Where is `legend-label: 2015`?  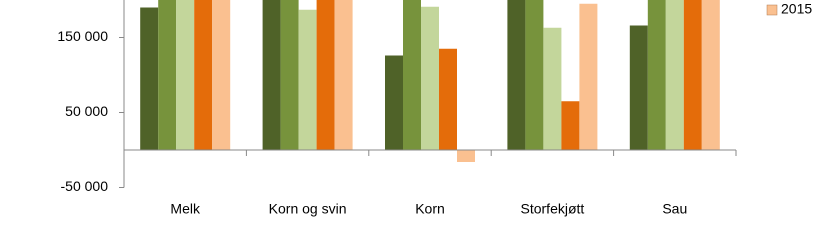 legend-label: 2015 is located at coordinates (796, 9).